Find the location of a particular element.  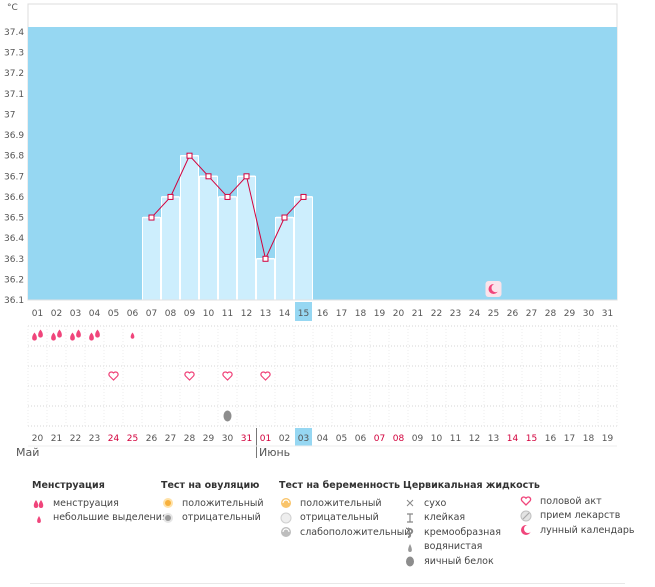

date-label: 26 is located at coordinates (152, 439).